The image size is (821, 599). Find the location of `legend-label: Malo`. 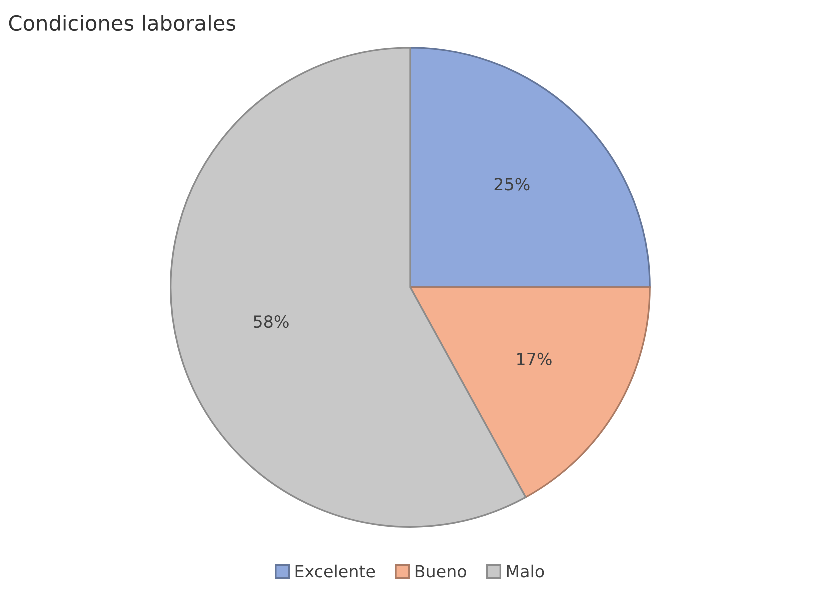

legend-label: Malo is located at coordinates (525, 571).